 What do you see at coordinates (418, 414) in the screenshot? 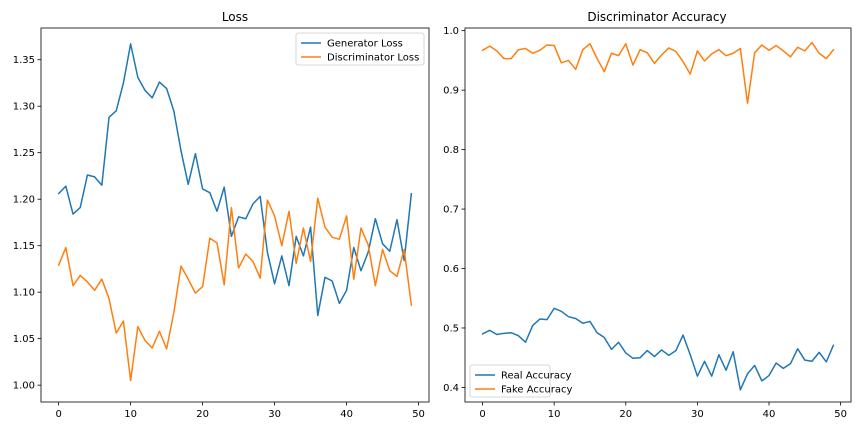
I see `loss-x-tick-label: 50` at bounding box center [418, 414].